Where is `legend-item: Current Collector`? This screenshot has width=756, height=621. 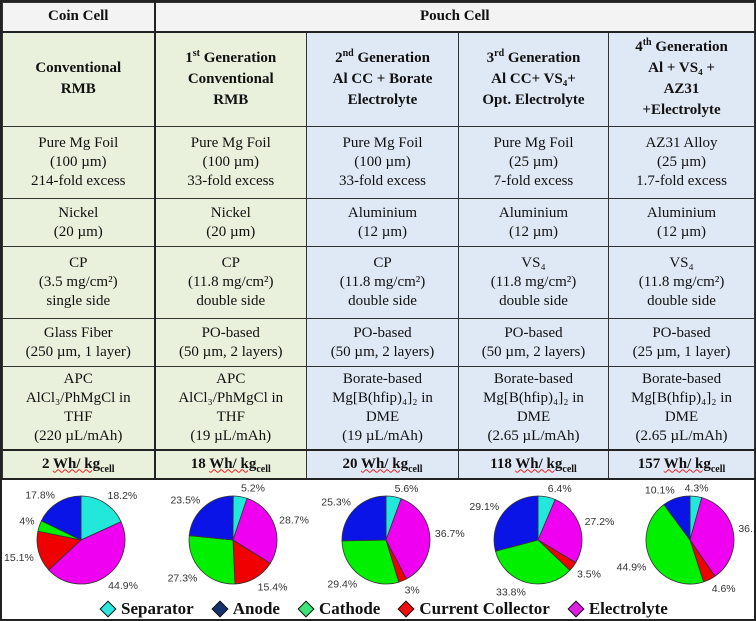 legend-item: Current Collector is located at coordinates (473, 608).